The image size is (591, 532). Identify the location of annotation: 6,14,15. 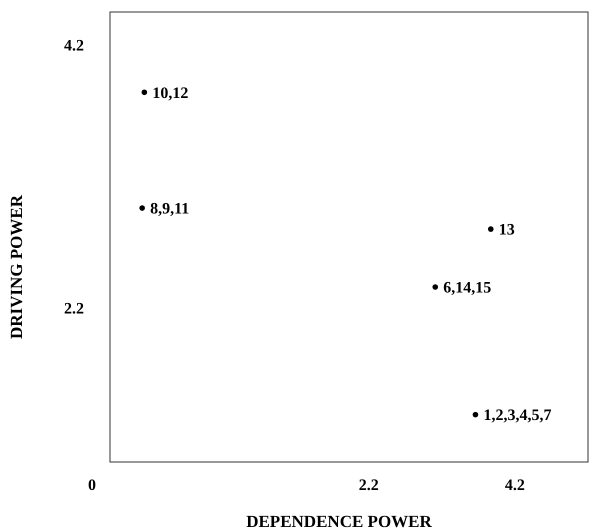
(467, 288).